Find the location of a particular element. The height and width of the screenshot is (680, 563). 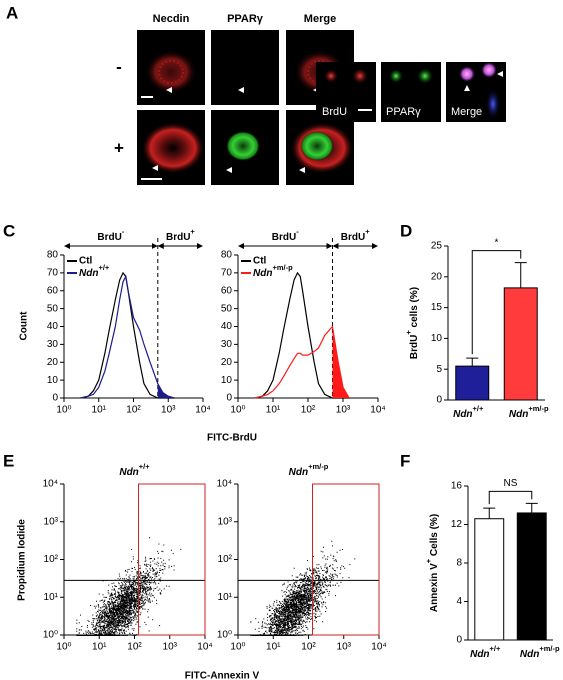

row-label: + is located at coordinates (119, 147).